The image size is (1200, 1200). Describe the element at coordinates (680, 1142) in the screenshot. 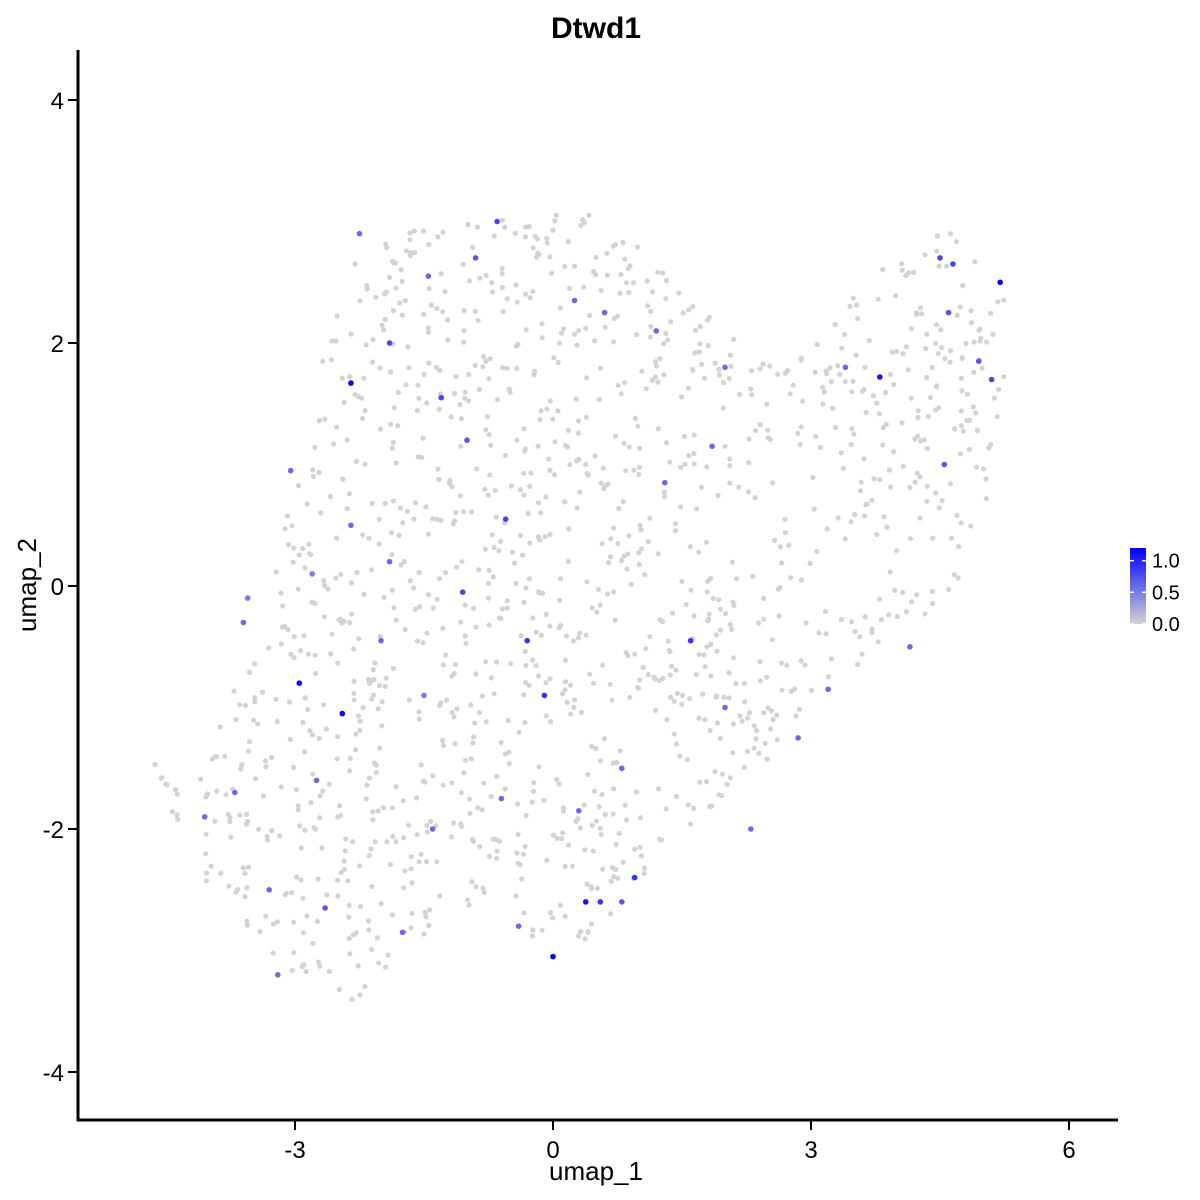

I see `x-axis-ticks: -3 0 3 6` at that location.